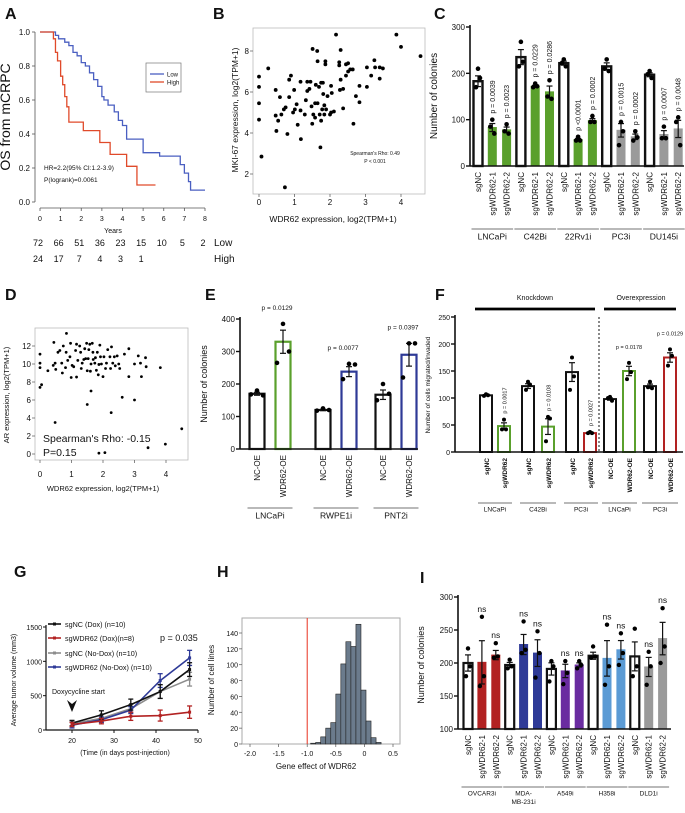 This screenshot has height=813, width=685. What do you see at coordinates (649, 794) in the screenshot?
I see `group-label: DLD1i` at bounding box center [649, 794].